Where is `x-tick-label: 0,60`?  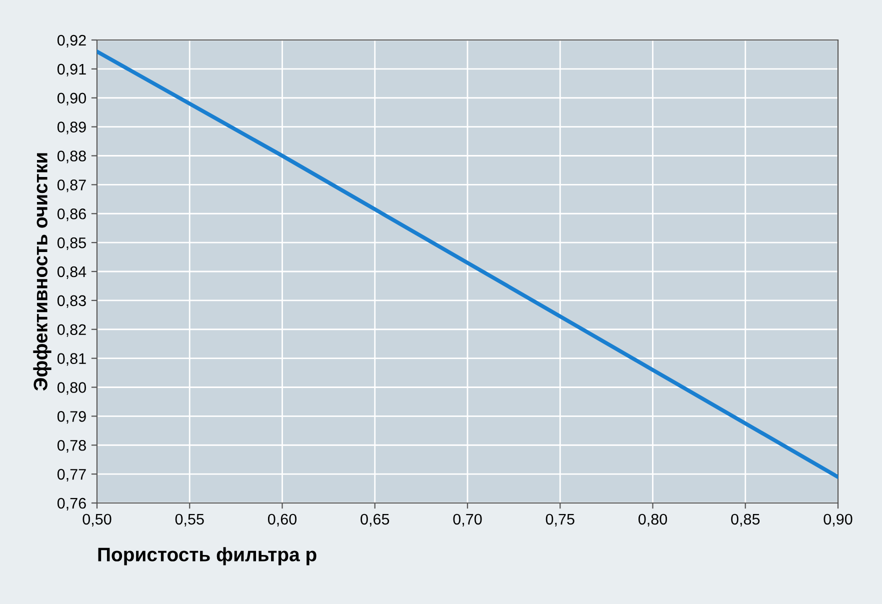
x-tick-label: 0,60 is located at coordinates (282, 520).